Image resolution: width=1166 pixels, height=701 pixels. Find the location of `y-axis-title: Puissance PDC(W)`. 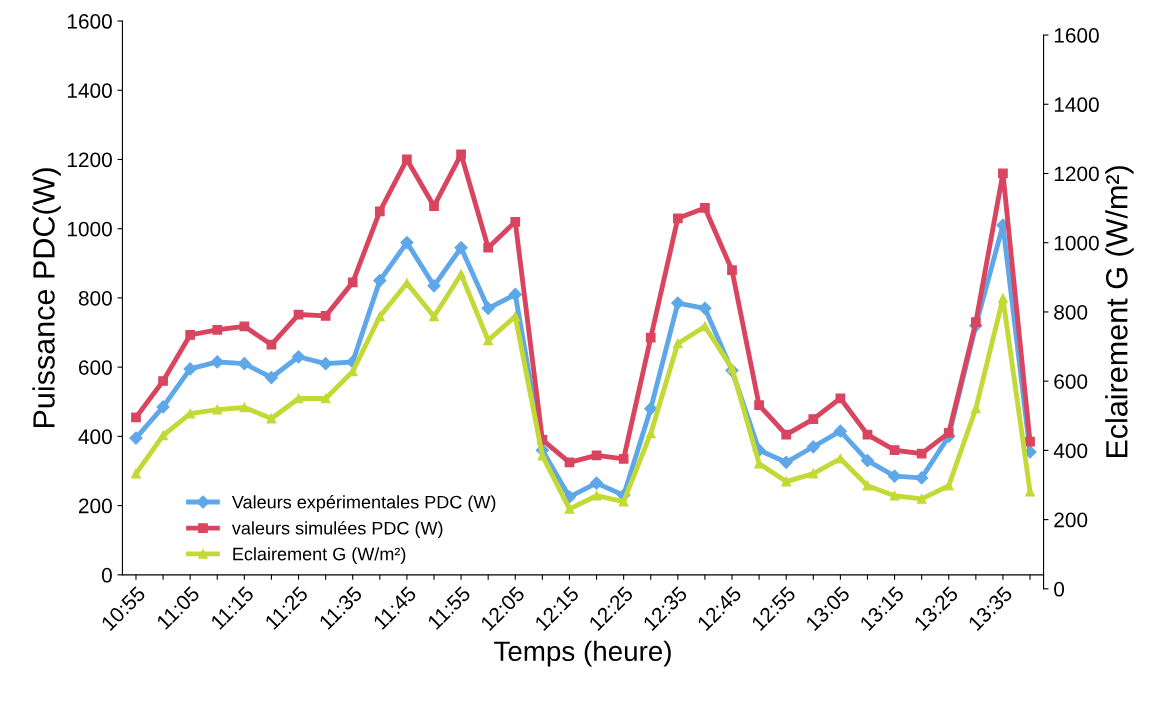

y-axis-title: Puissance PDC(W) is located at coordinates (46, 297).